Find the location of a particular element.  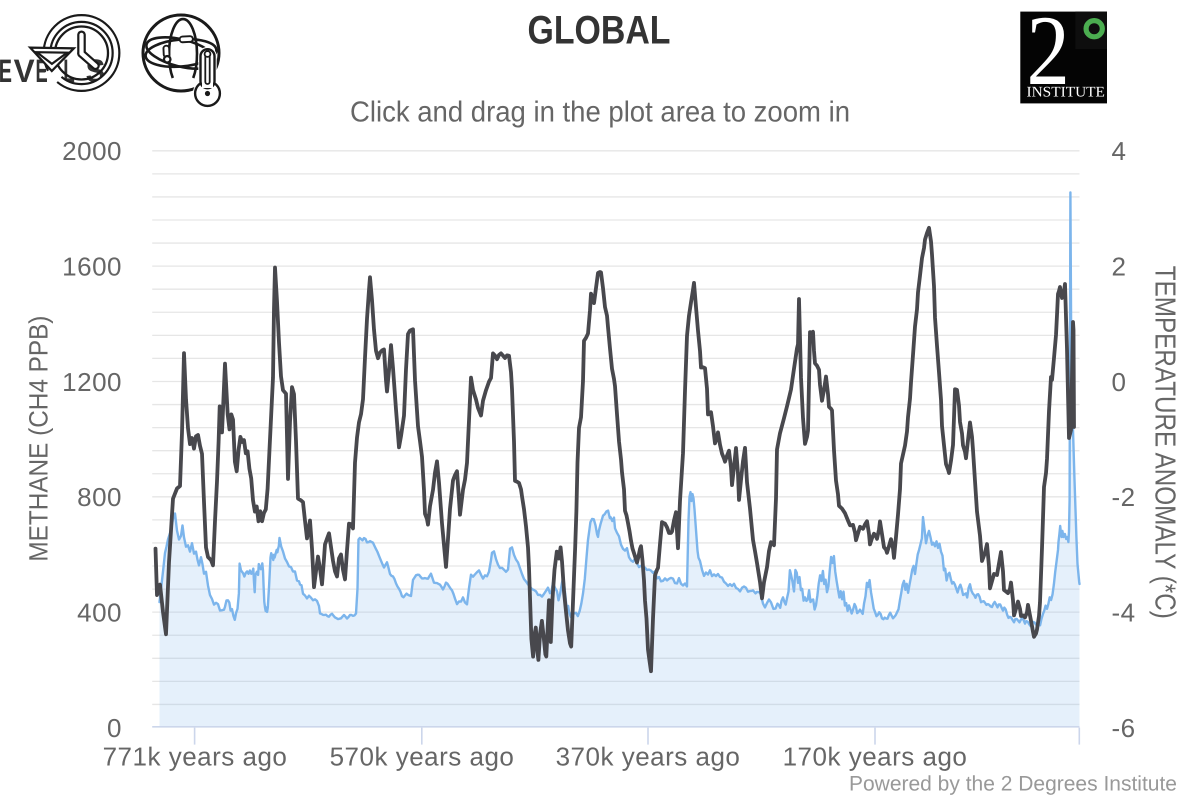

svg-text: 570k years ago is located at coordinates (422, 757).